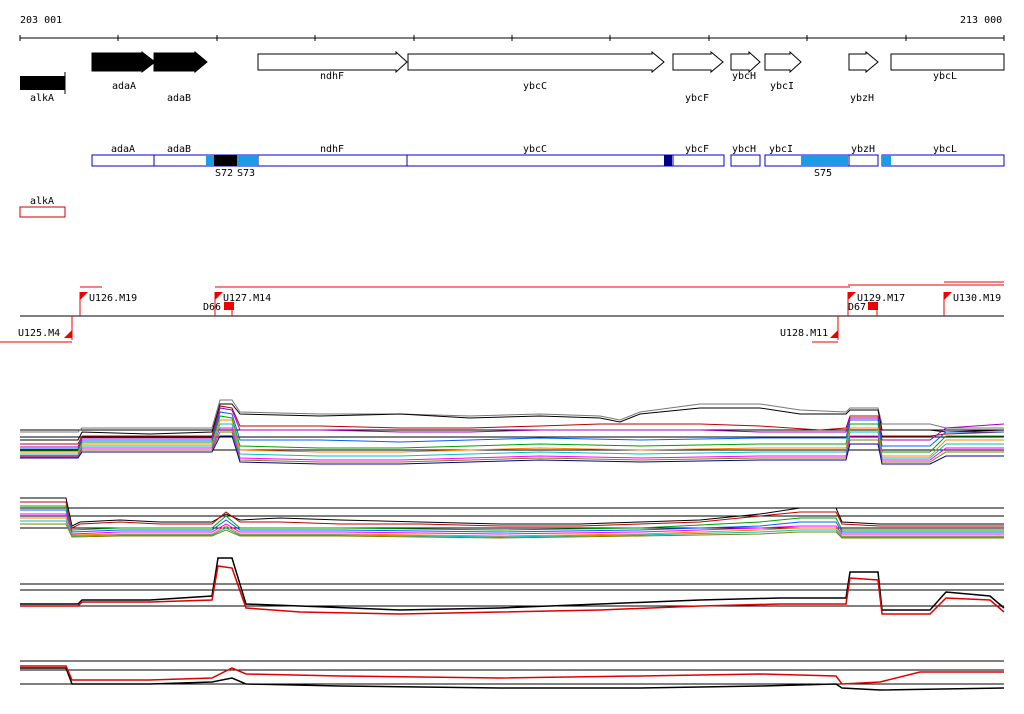 The width and height of the screenshot is (1024, 714). I want to click on segment-block-S75, so click(824, 160).